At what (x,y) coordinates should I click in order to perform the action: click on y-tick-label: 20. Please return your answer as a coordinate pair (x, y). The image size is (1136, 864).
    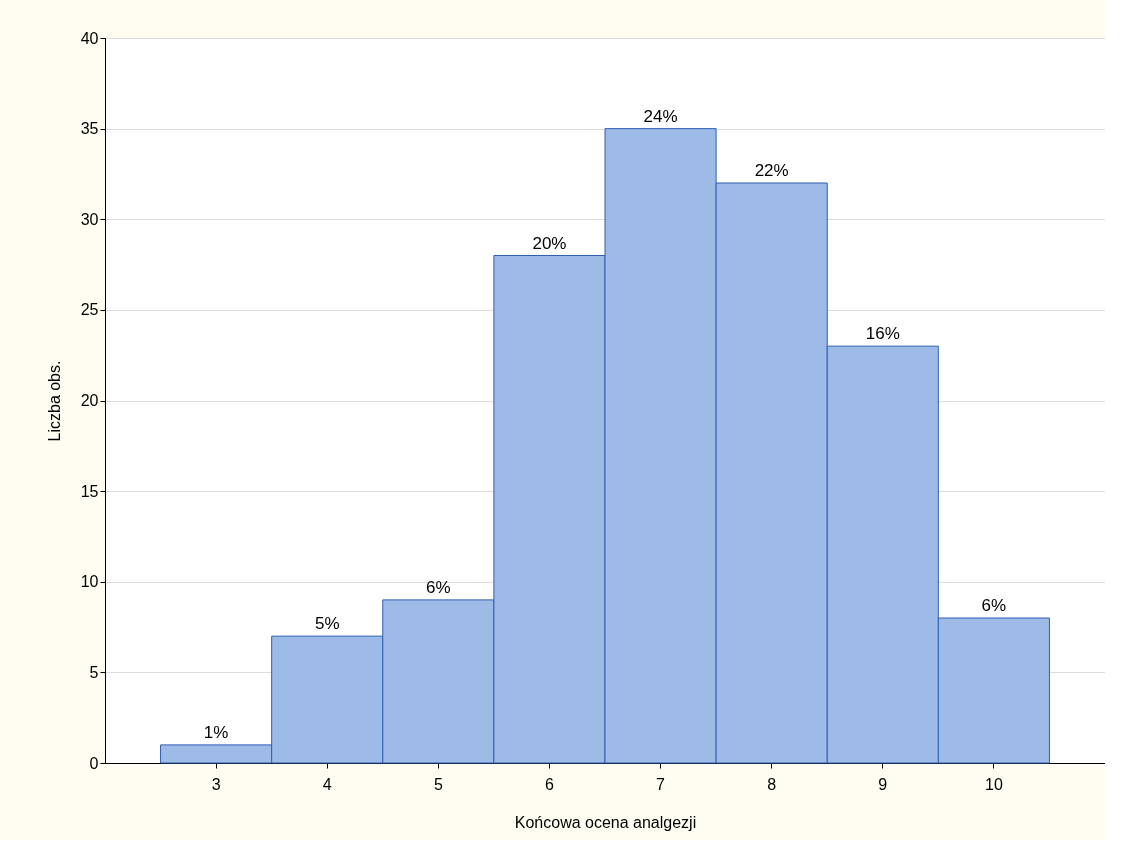
    Looking at the image, I should click on (89, 400).